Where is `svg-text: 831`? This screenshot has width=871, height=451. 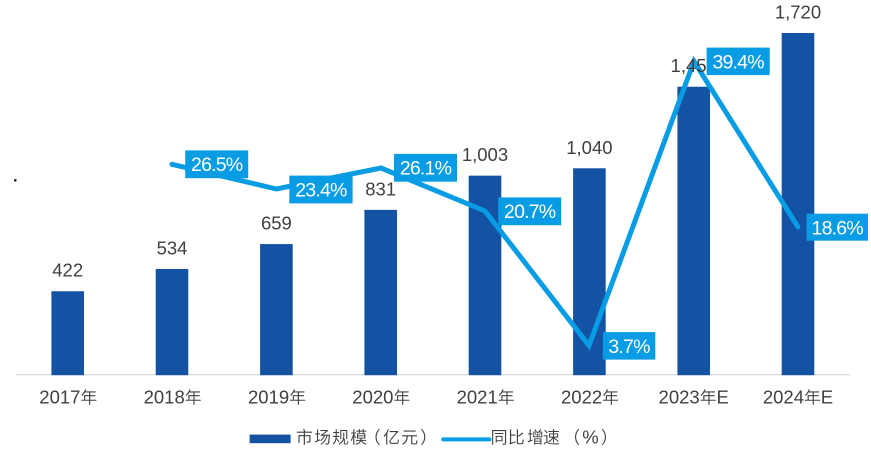 svg-text: 831 is located at coordinates (380, 188).